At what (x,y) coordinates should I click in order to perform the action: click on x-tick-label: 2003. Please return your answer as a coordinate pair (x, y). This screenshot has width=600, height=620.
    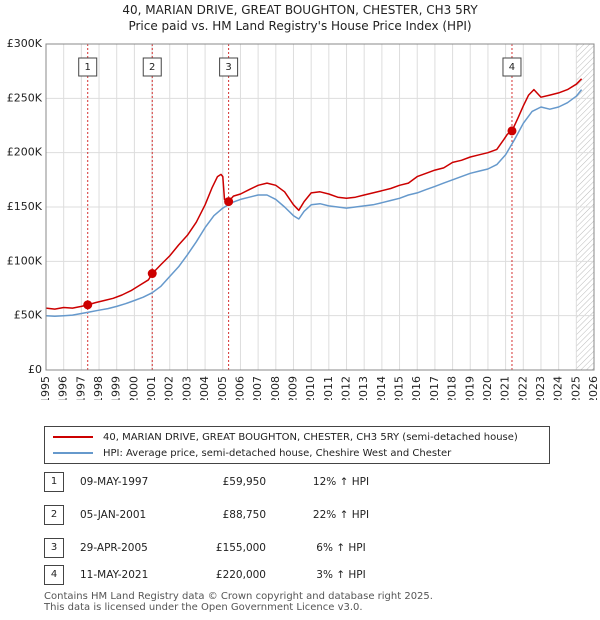
    Looking at the image, I should click on (186, 388).